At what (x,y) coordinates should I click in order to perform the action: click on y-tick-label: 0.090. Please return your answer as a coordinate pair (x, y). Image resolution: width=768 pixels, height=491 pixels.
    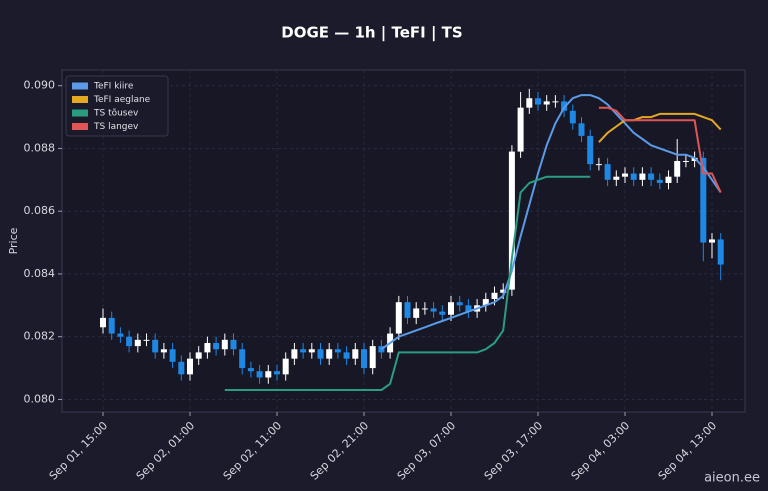
    Looking at the image, I should click on (40, 85).